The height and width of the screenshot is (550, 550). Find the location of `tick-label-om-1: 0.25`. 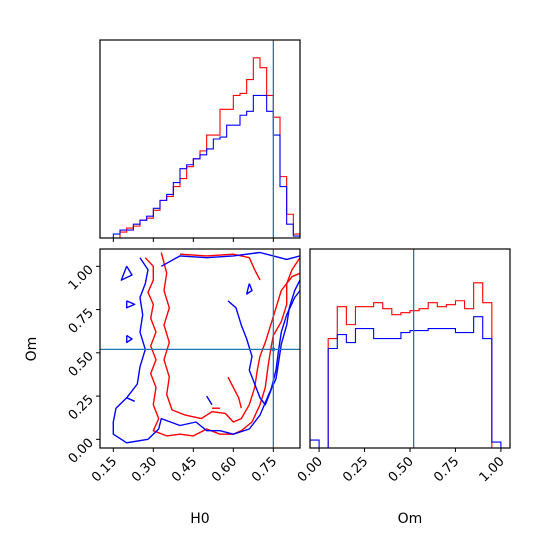

tick-label-om-1: 0.25 is located at coordinates (355, 469).